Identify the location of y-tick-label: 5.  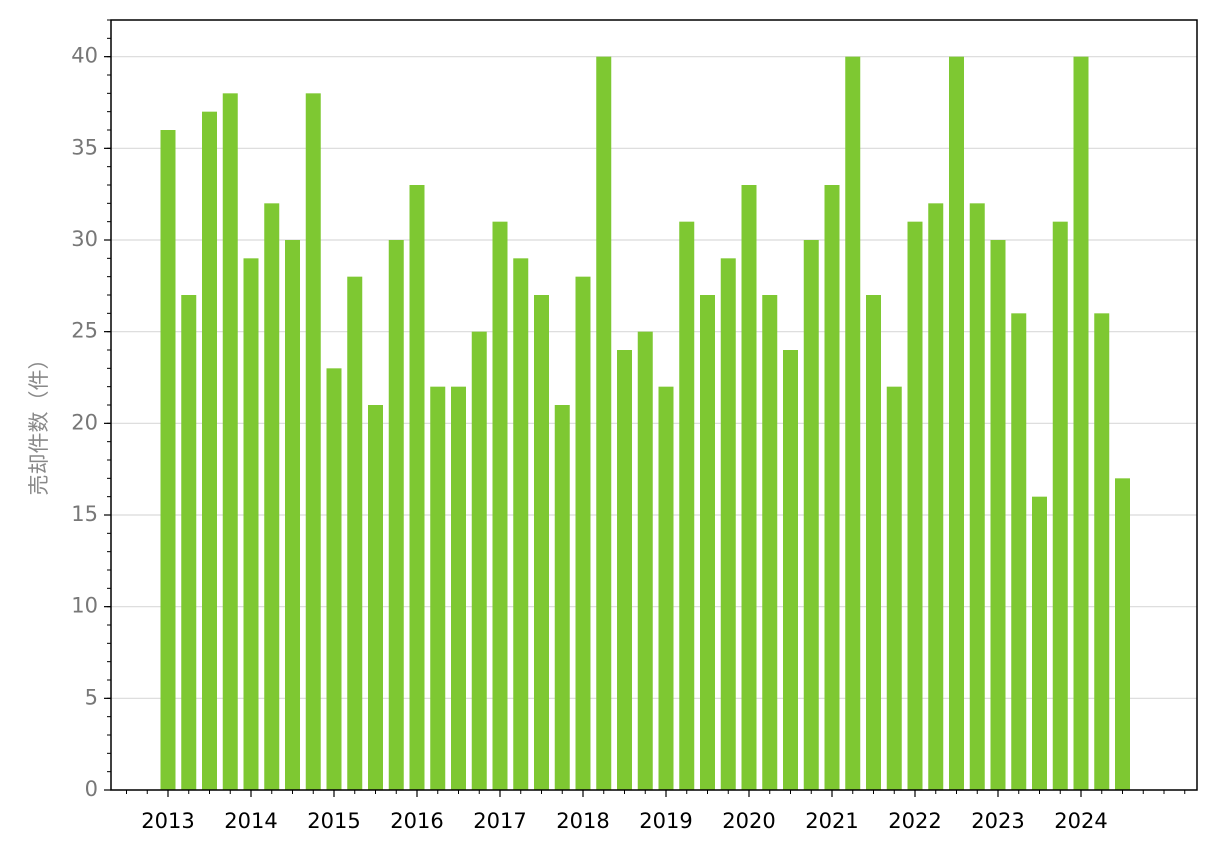
(91, 697).